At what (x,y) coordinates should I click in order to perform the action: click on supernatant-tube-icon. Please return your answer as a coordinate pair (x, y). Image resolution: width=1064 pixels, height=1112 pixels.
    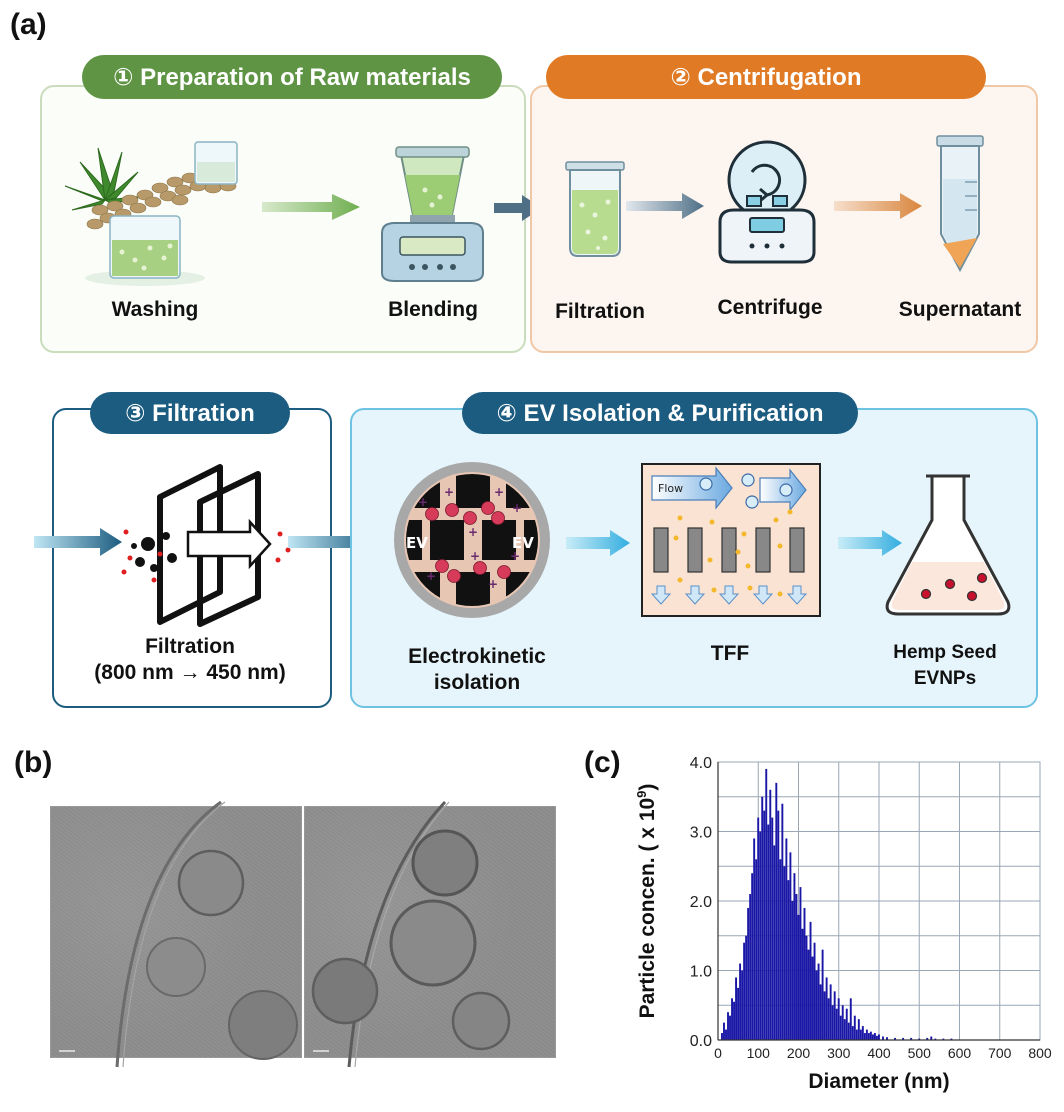
    Looking at the image, I should click on (960, 204).